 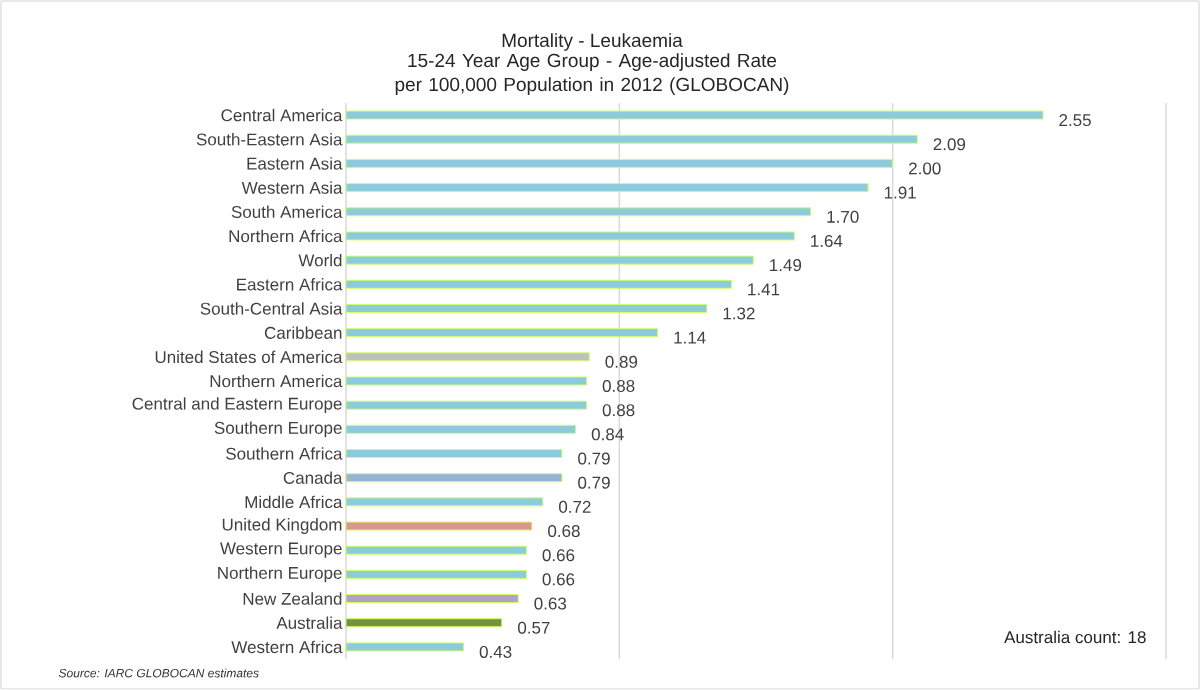 I want to click on y-tick-label: Southern Europe, so click(x=278, y=429).